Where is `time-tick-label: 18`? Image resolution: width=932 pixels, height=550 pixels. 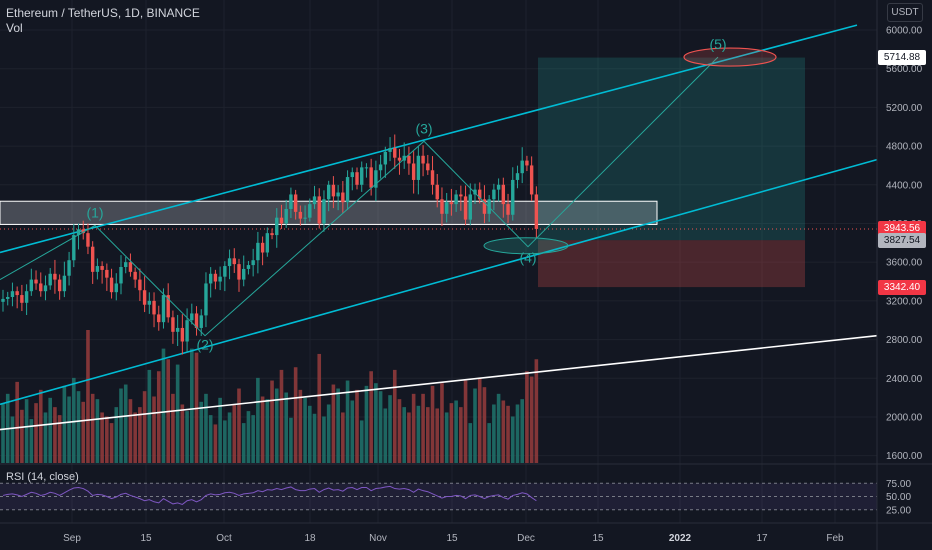
time-tick-label: 18 is located at coordinates (310, 538).